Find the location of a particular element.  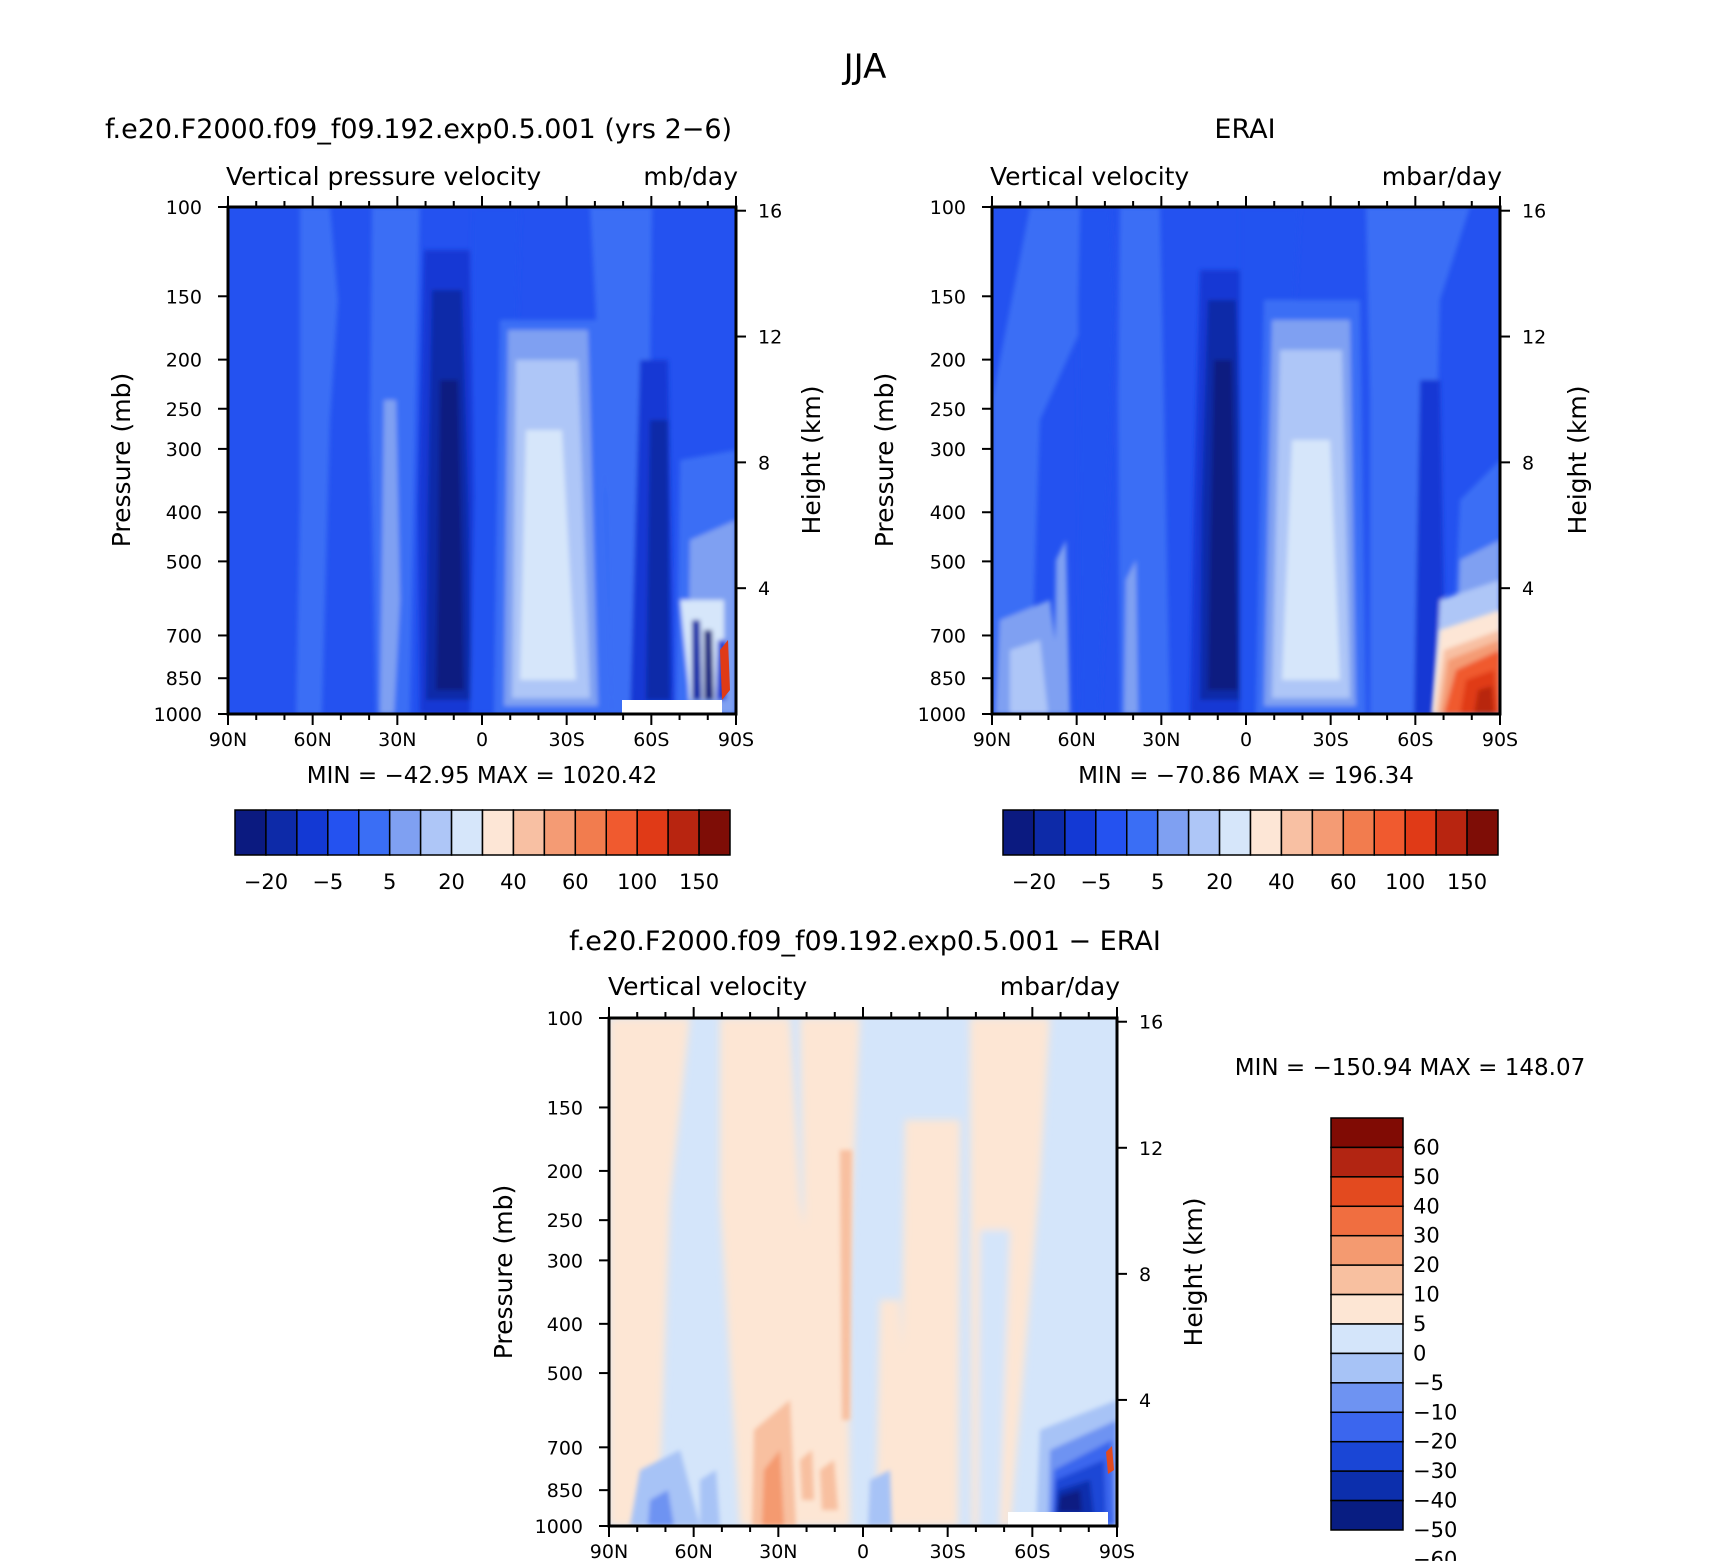

panel-diff-min-max: MIN = −150.94 MAX = 148.07 is located at coordinates (1410, 1068).